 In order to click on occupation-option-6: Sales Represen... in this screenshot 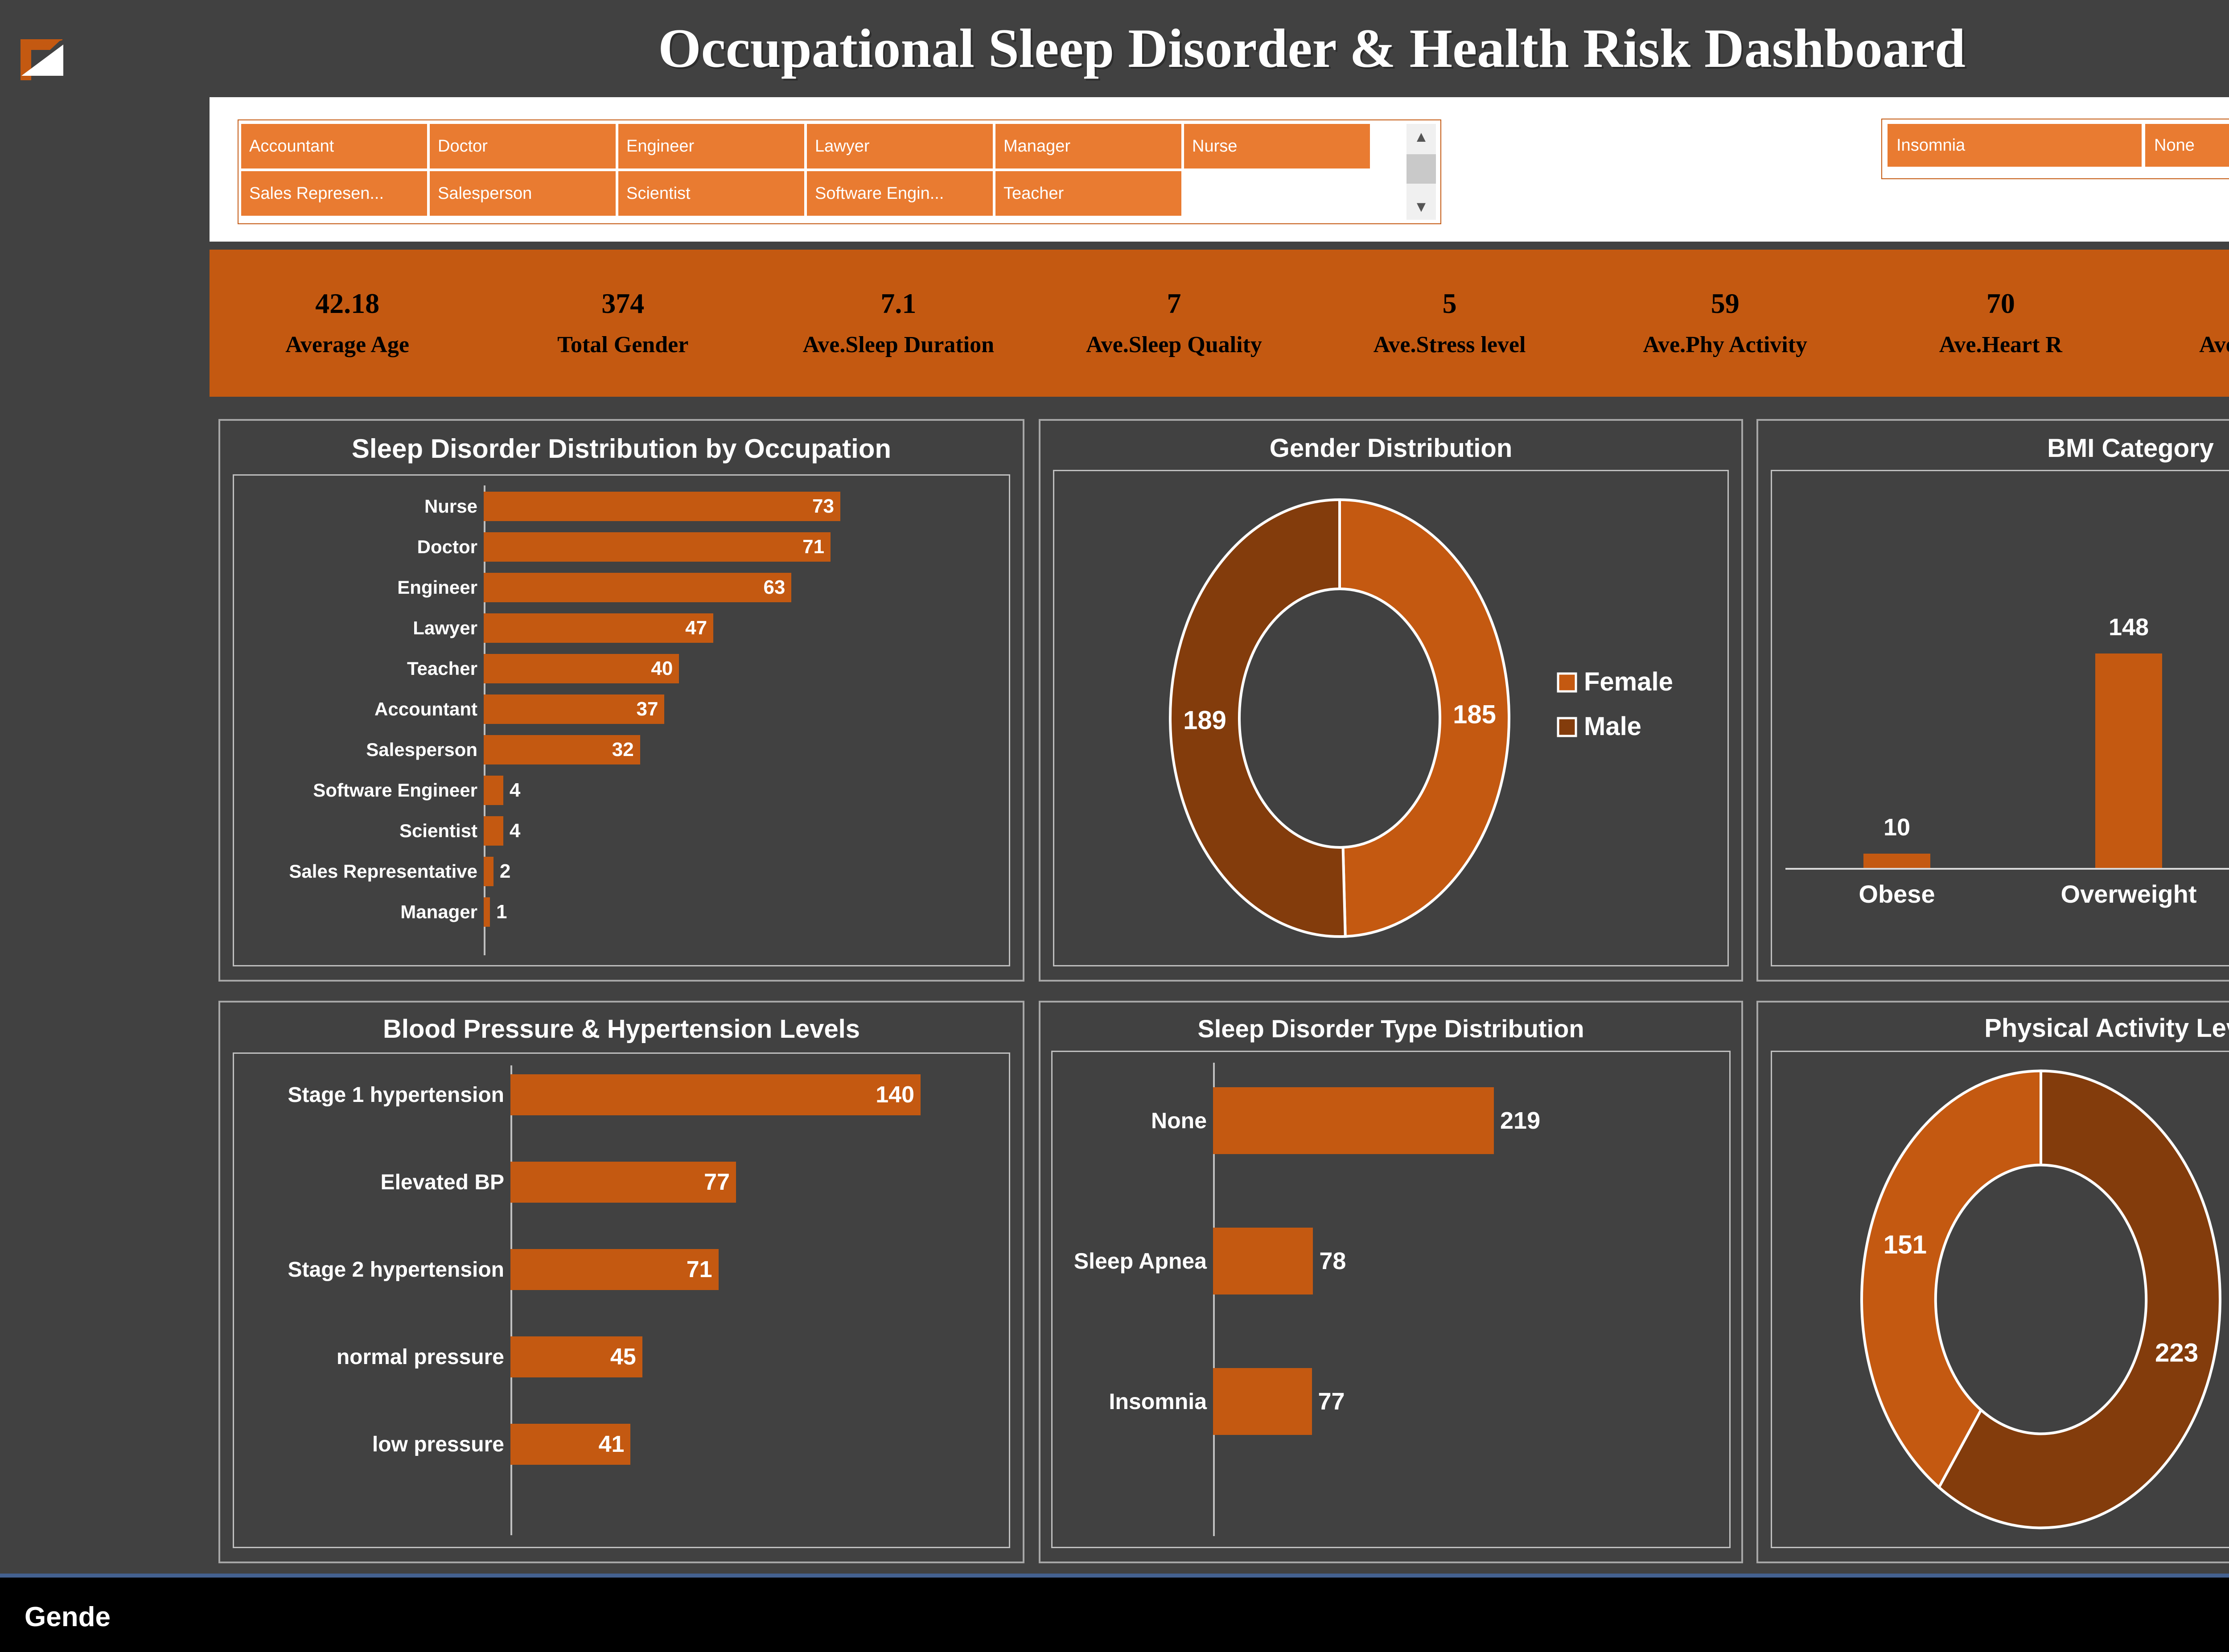, I will do `click(334, 193)`.